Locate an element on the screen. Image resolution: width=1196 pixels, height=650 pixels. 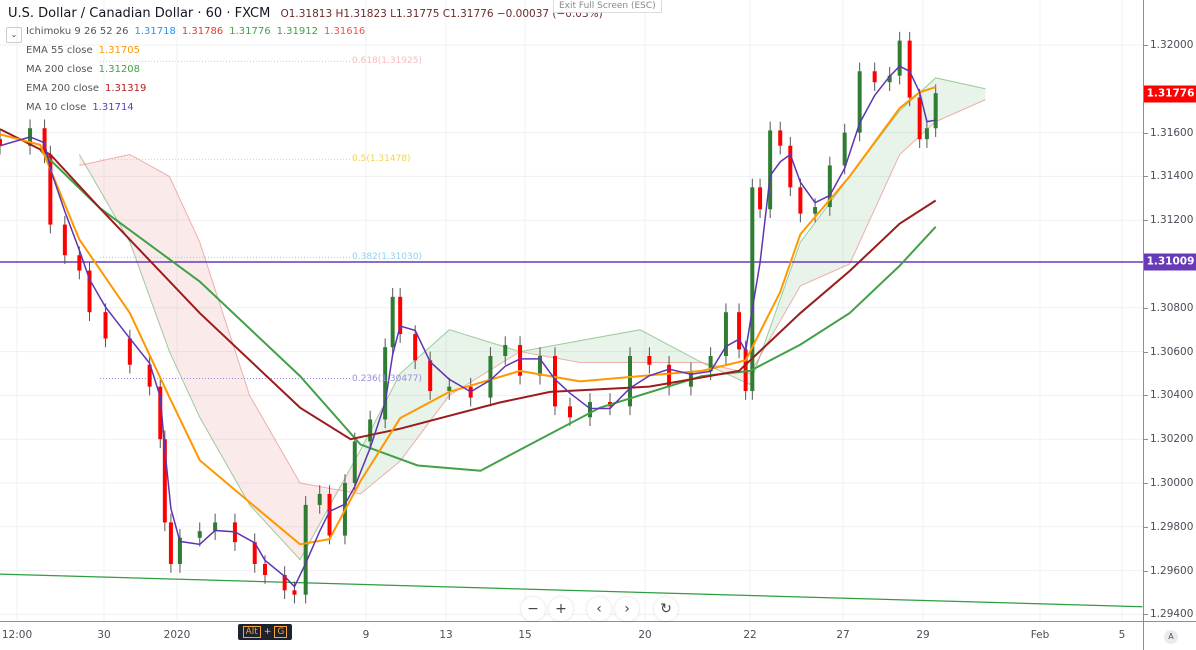
time-tick-label: 2020 is located at coordinates (177, 635).